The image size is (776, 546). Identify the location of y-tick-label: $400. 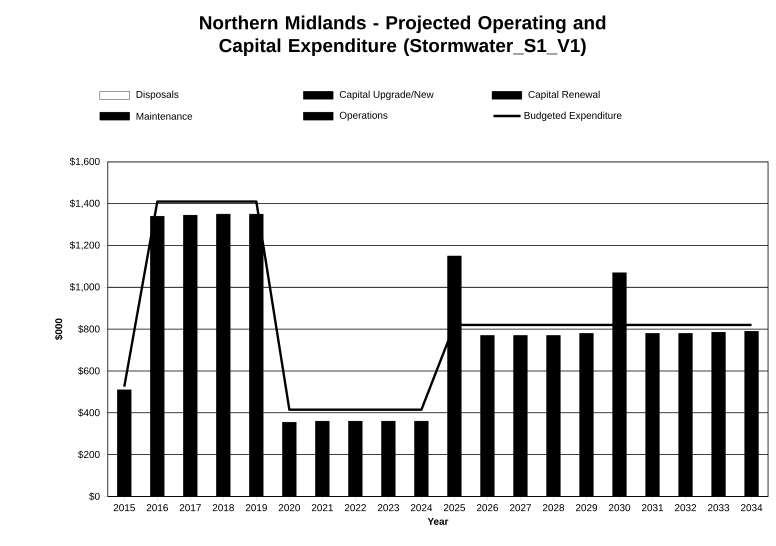
(89, 412).